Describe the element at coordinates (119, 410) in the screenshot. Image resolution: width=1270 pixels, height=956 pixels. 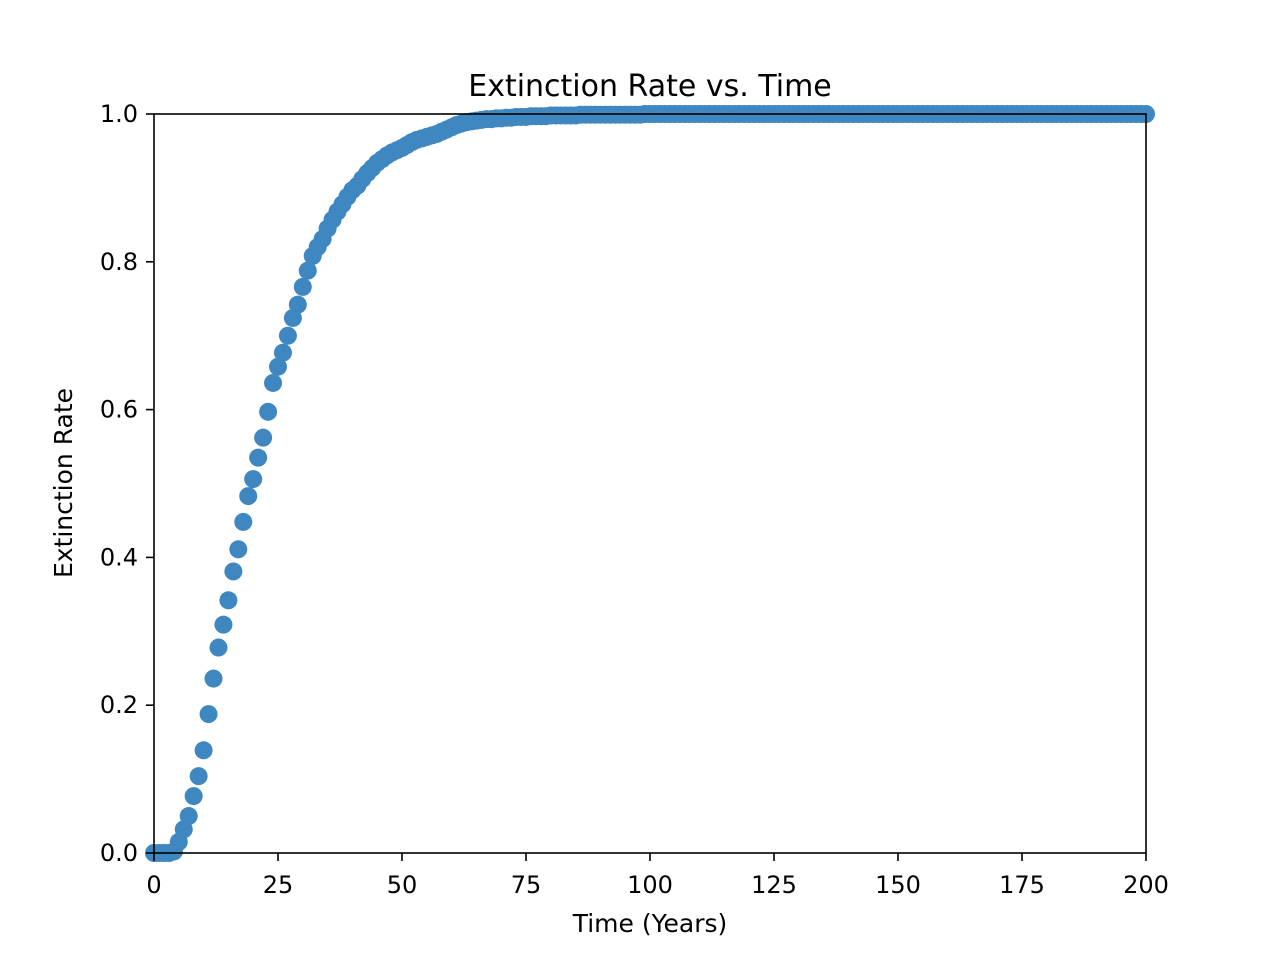
I see `y-tick-label: 0.6` at that location.